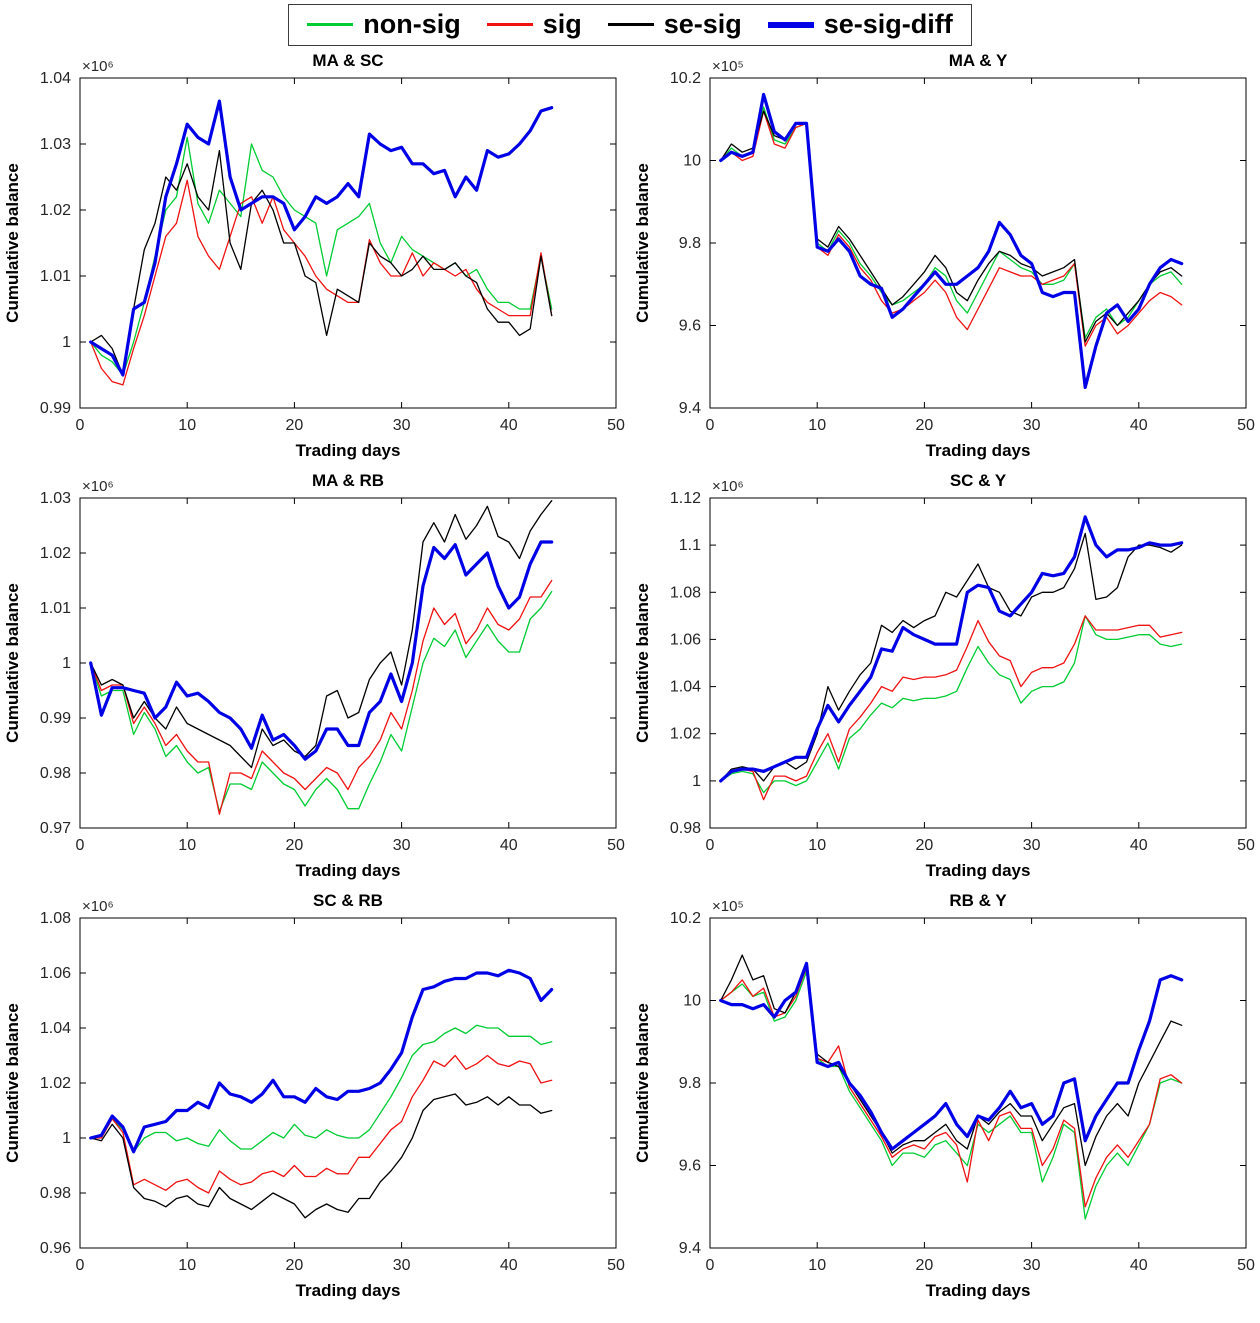 The image size is (1260, 1323). Describe the element at coordinates (330, 25) in the screenshot. I see `legend-line-icon-non-sig` at that location.